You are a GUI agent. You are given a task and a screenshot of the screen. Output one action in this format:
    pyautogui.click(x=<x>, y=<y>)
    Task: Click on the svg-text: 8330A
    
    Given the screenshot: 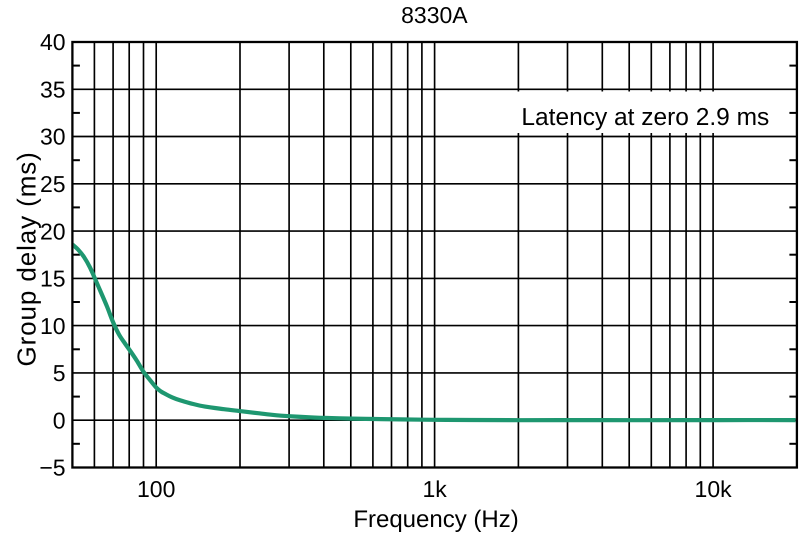 What is the action you would take?
    pyautogui.click(x=434, y=15)
    